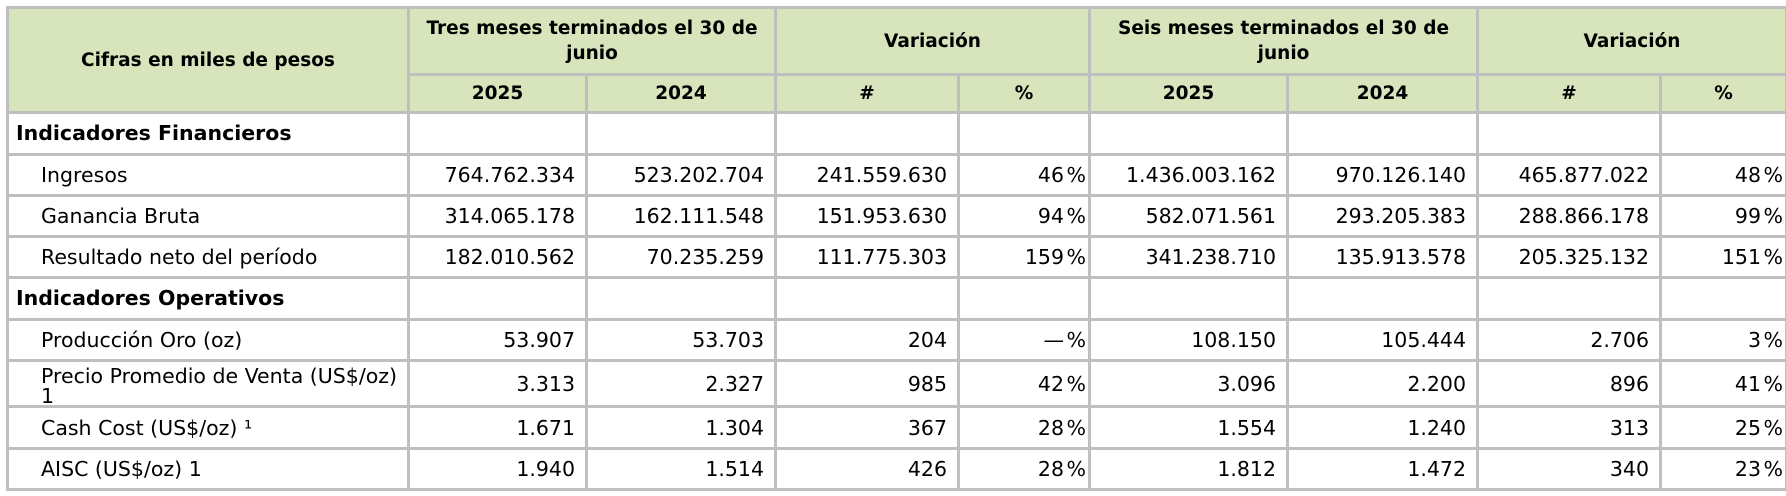 This screenshot has width=1786, height=496. Describe the element at coordinates (1748, 427) in the screenshot. I see `percent-value: 25` at that location.